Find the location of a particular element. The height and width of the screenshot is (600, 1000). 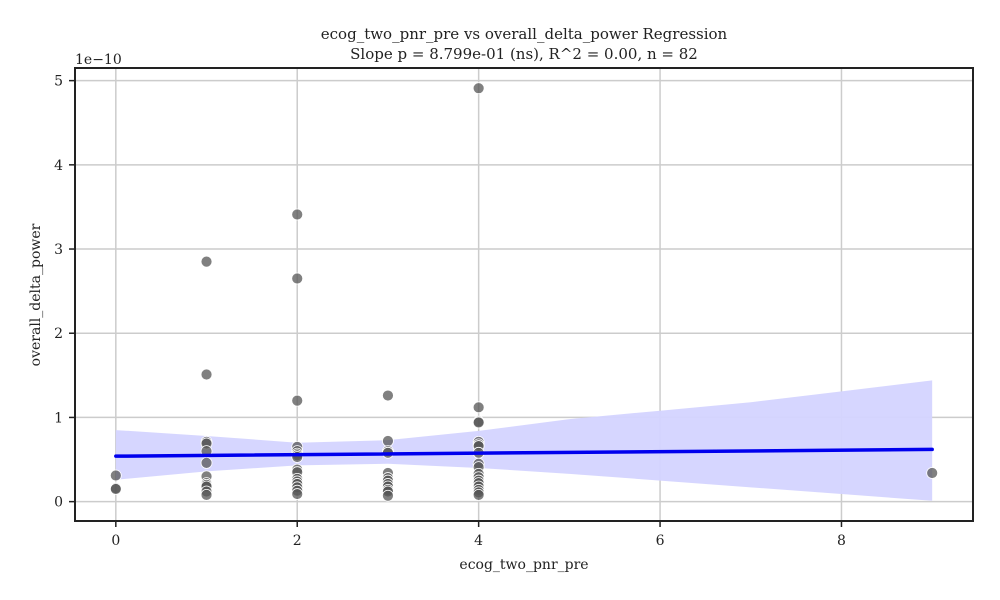

x-axis-label: ecog_two_pnr_pre is located at coordinates (523, 565).